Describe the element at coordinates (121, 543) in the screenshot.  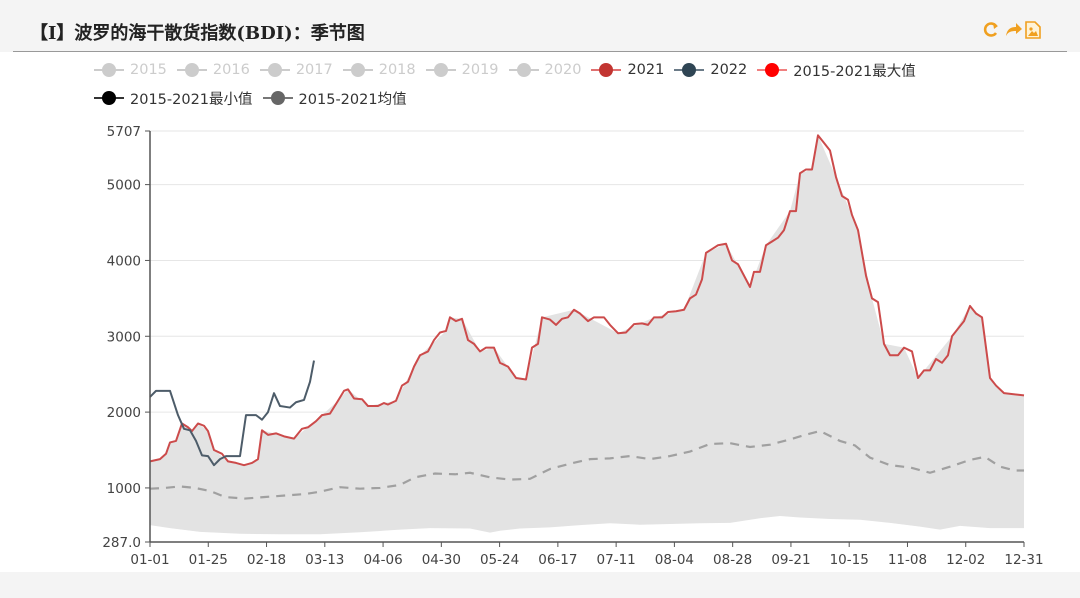
I see `y-tick-label: 287.0` at that location.